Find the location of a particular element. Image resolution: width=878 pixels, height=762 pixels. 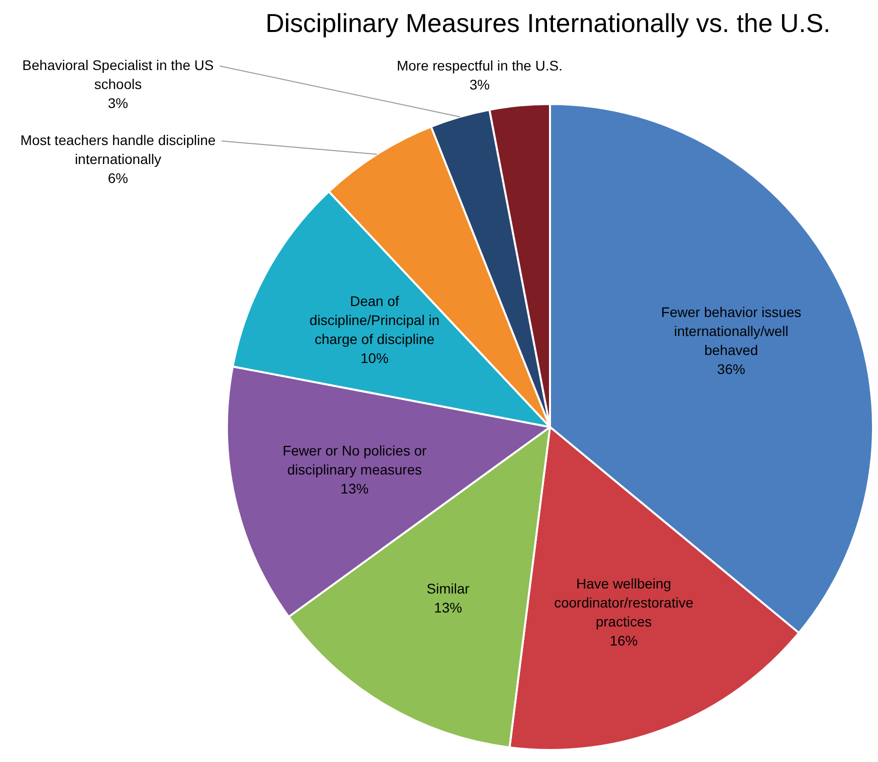

slice-label: More respectful in the U.S. is located at coordinates (479, 65).